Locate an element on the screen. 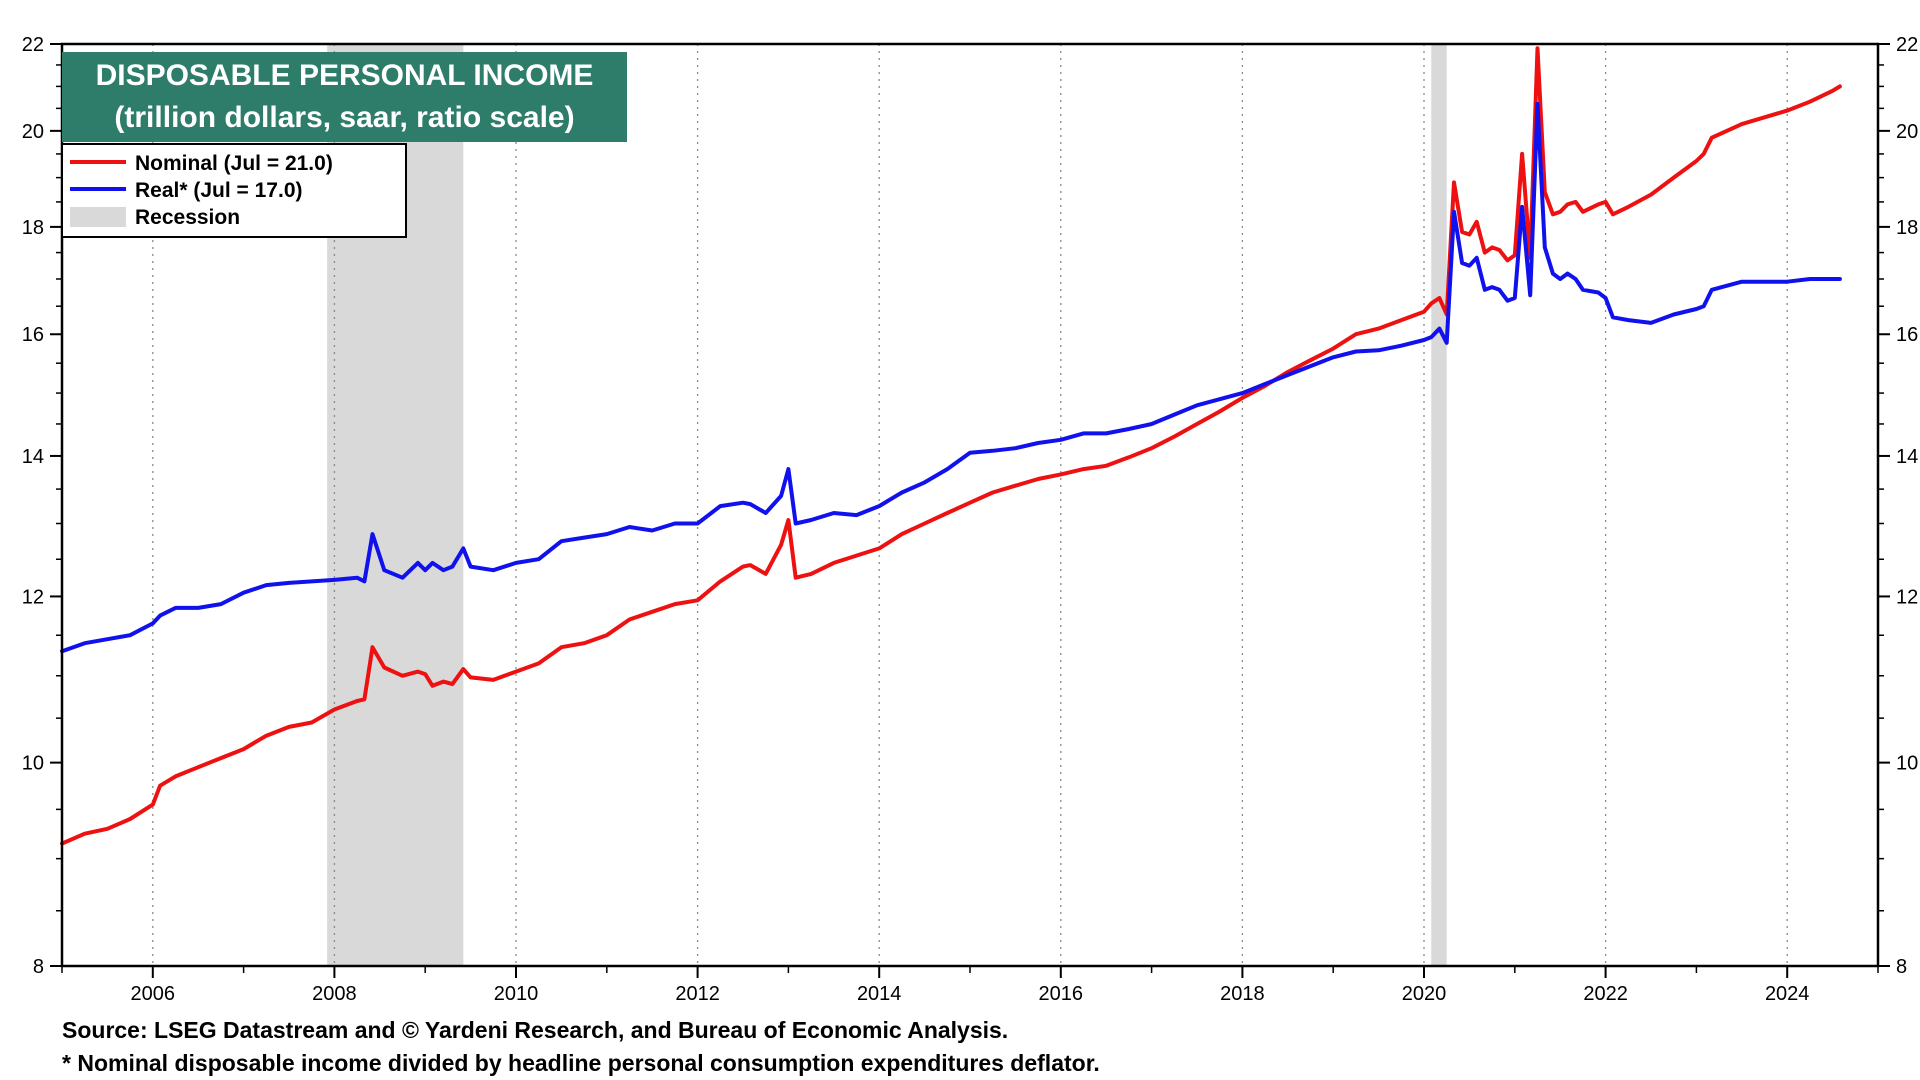  y-tick-label-left: 22 is located at coordinates (33, 45).